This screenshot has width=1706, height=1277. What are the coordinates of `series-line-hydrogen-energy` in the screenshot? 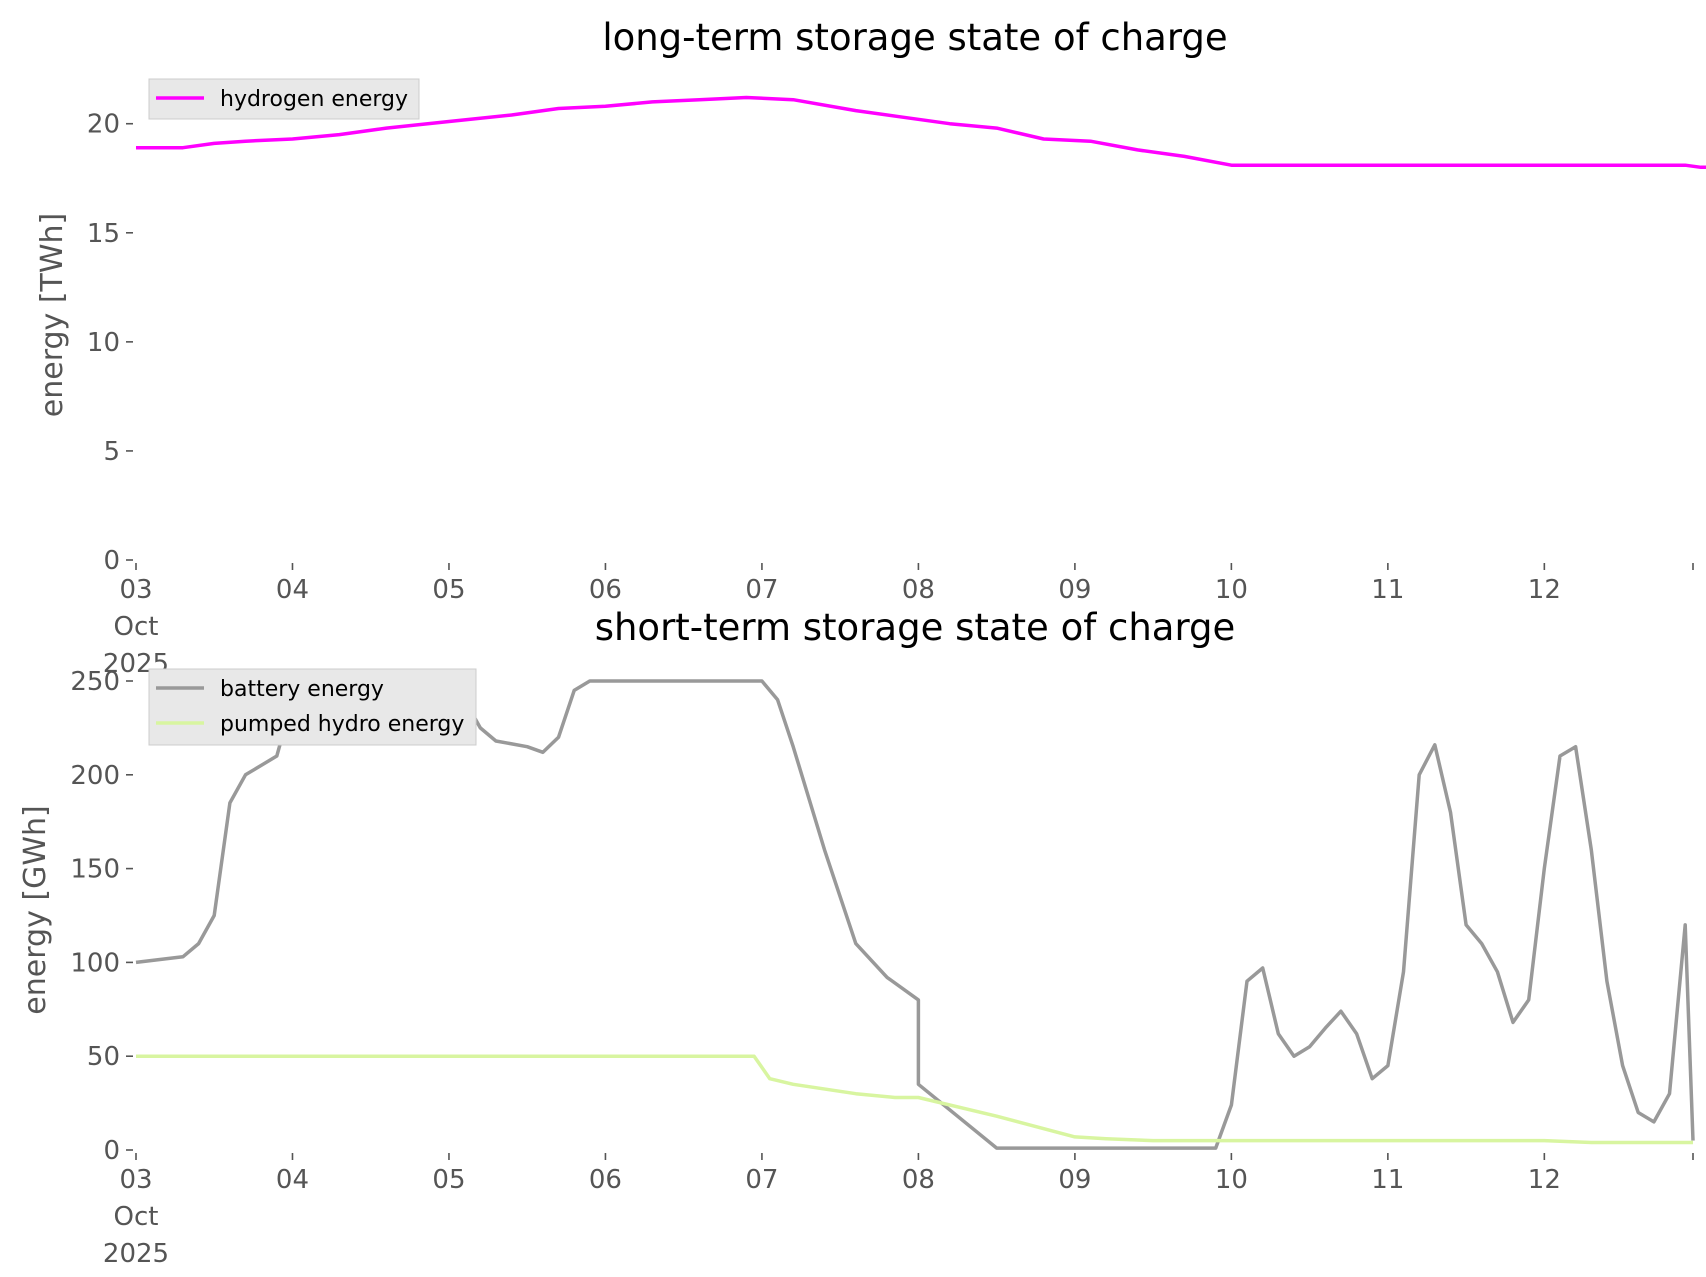 It's located at (921, 132).